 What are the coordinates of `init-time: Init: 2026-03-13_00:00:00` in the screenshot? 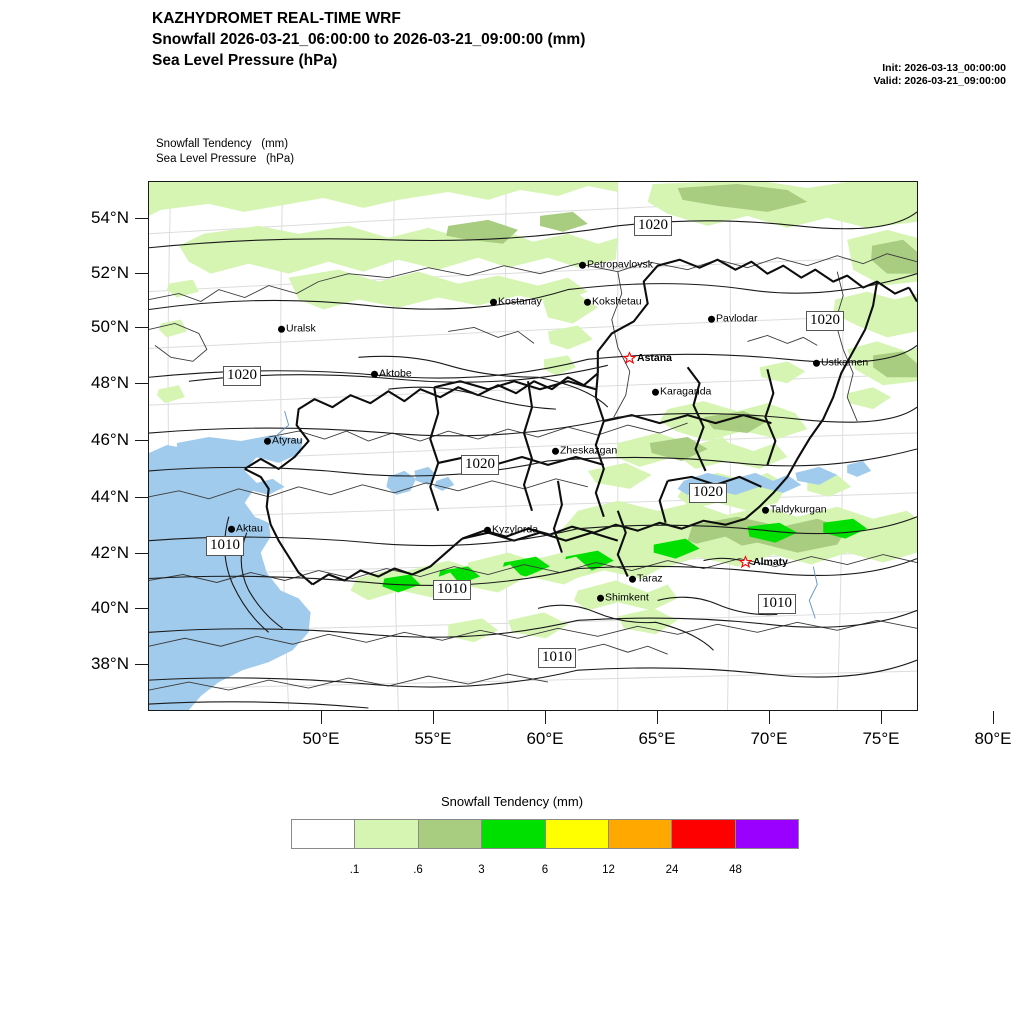 It's located at (944, 68).